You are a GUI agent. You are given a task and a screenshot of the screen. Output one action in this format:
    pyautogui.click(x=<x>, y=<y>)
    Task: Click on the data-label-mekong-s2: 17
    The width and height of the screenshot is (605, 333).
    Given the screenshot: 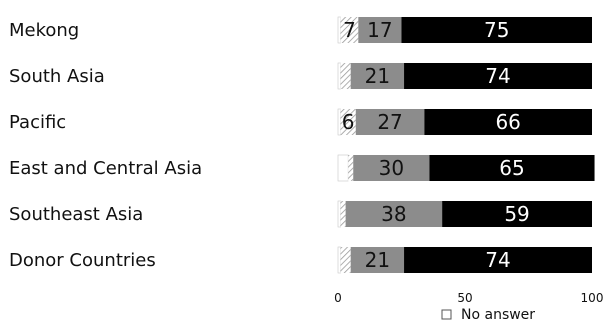 What is the action you would take?
    pyautogui.click(x=379, y=30)
    